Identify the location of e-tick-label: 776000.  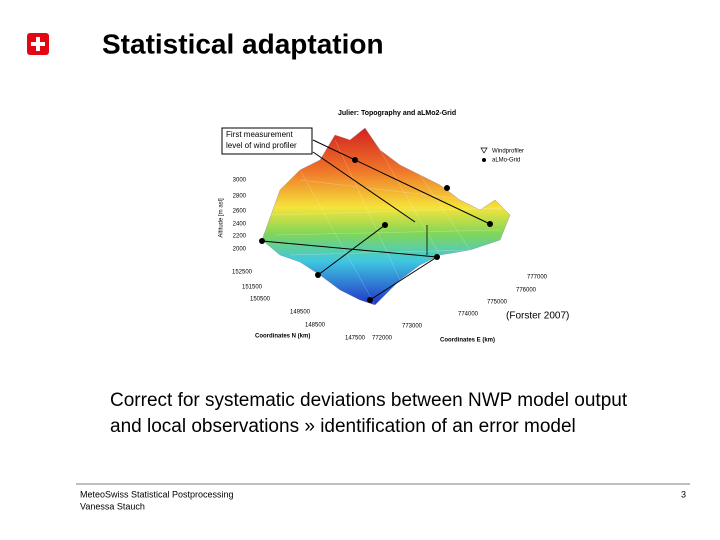
(526, 291).